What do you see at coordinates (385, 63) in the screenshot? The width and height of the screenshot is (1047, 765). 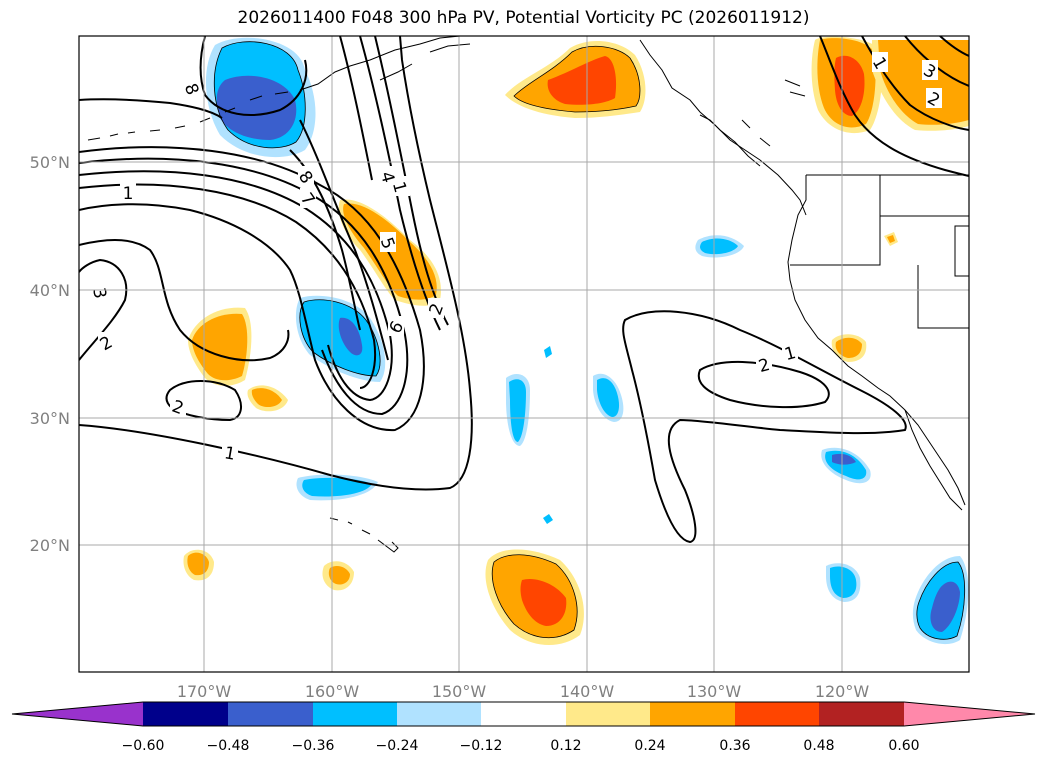 I see `alaska-coastline` at bounding box center [385, 63].